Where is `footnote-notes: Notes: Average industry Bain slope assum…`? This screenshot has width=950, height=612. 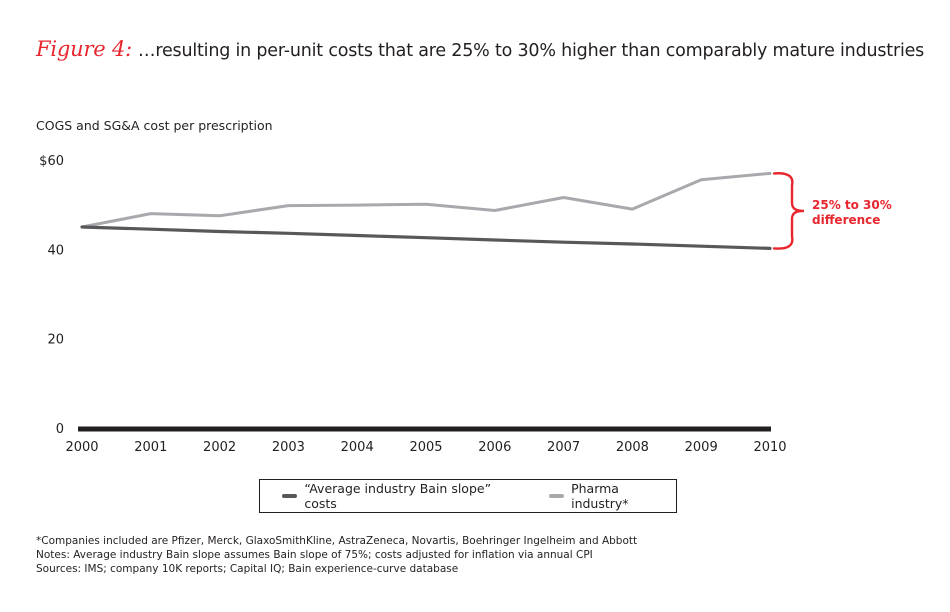 footnote-notes: Notes: Average industry Bain slope assum… is located at coordinates (314, 555).